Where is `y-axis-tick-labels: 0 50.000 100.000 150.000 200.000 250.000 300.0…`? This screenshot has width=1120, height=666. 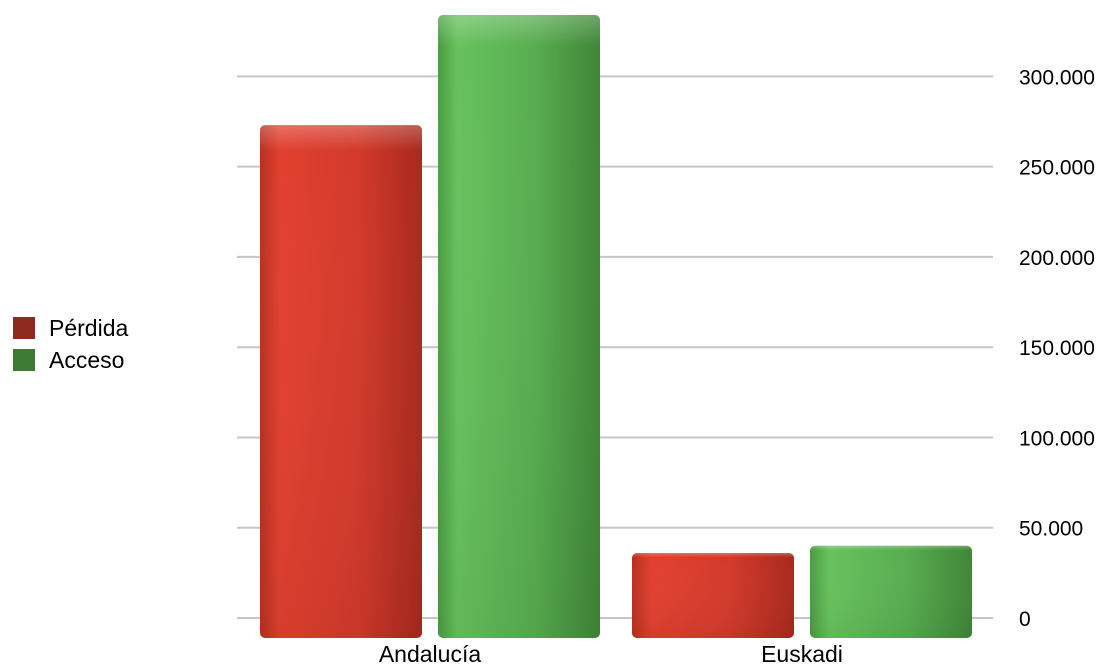
y-axis-tick-labels: 0 50.000 100.000 150.000 200.000 250.000 300.0… is located at coordinates (1057, 348).